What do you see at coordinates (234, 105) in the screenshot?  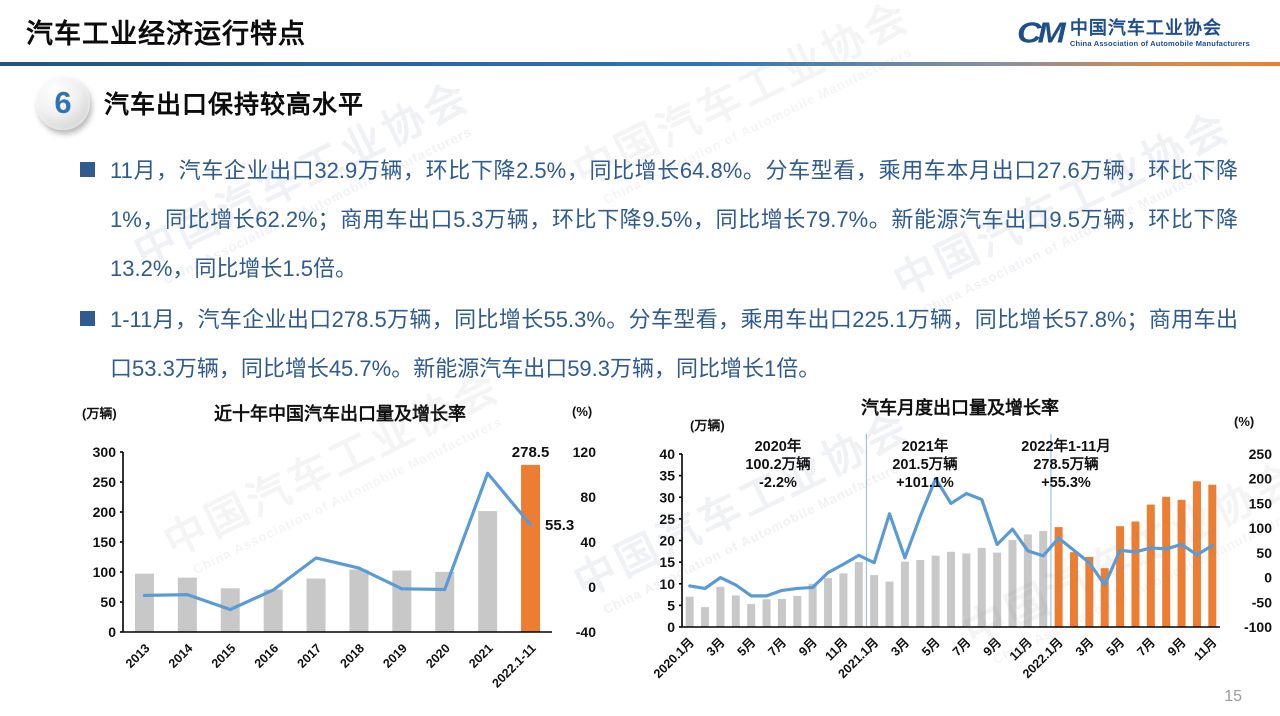 I see `section-title: 汽车出口保持较高水平` at bounding box center [234, 105].